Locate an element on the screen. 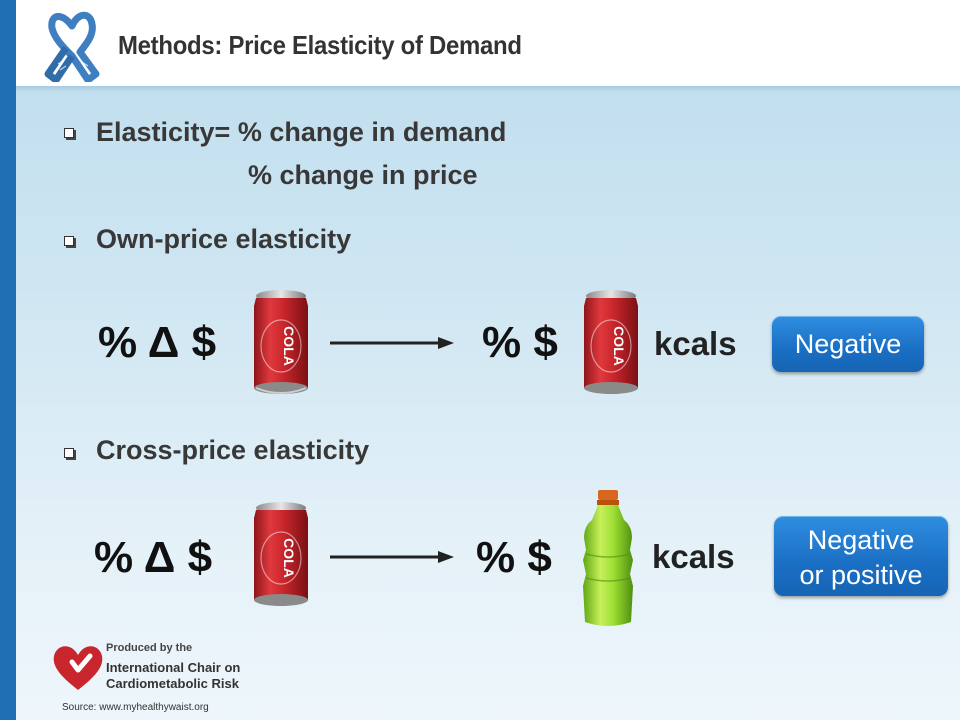 Image resolution: width=960 pixels, height=720 pixels. cross-badge-line1: Negative is located at coordinates (861, 540).